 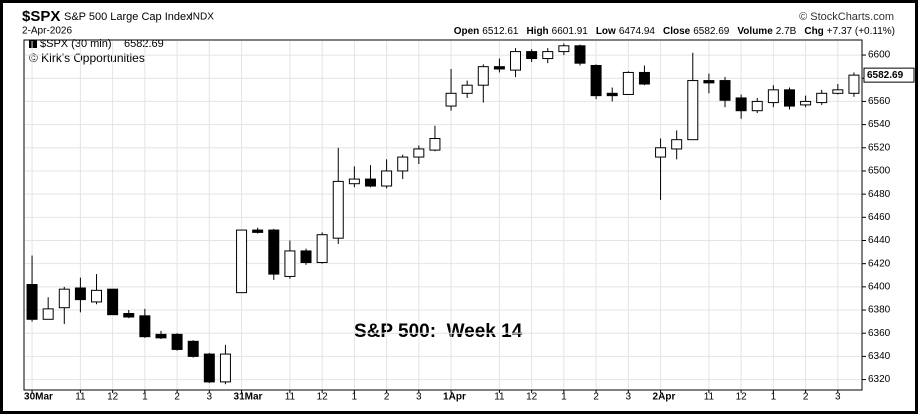 I want to click on y-tick-label: 6360, so click(x=879, y=333).